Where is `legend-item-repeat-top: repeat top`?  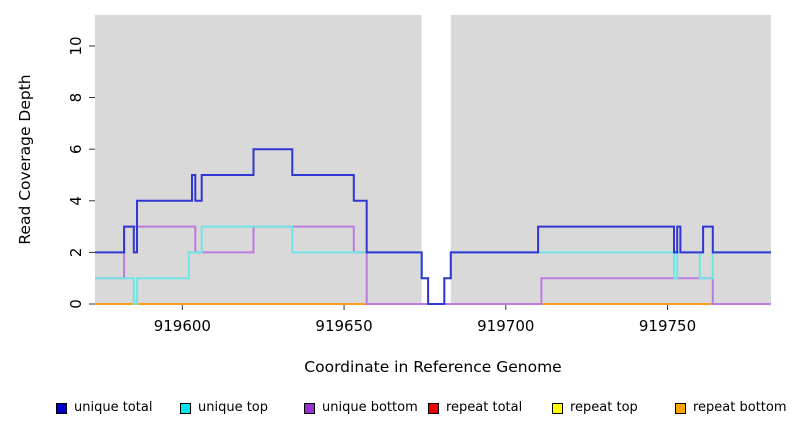 legend-item-repeat-top: repeat top is located at coordinates (595, 408).